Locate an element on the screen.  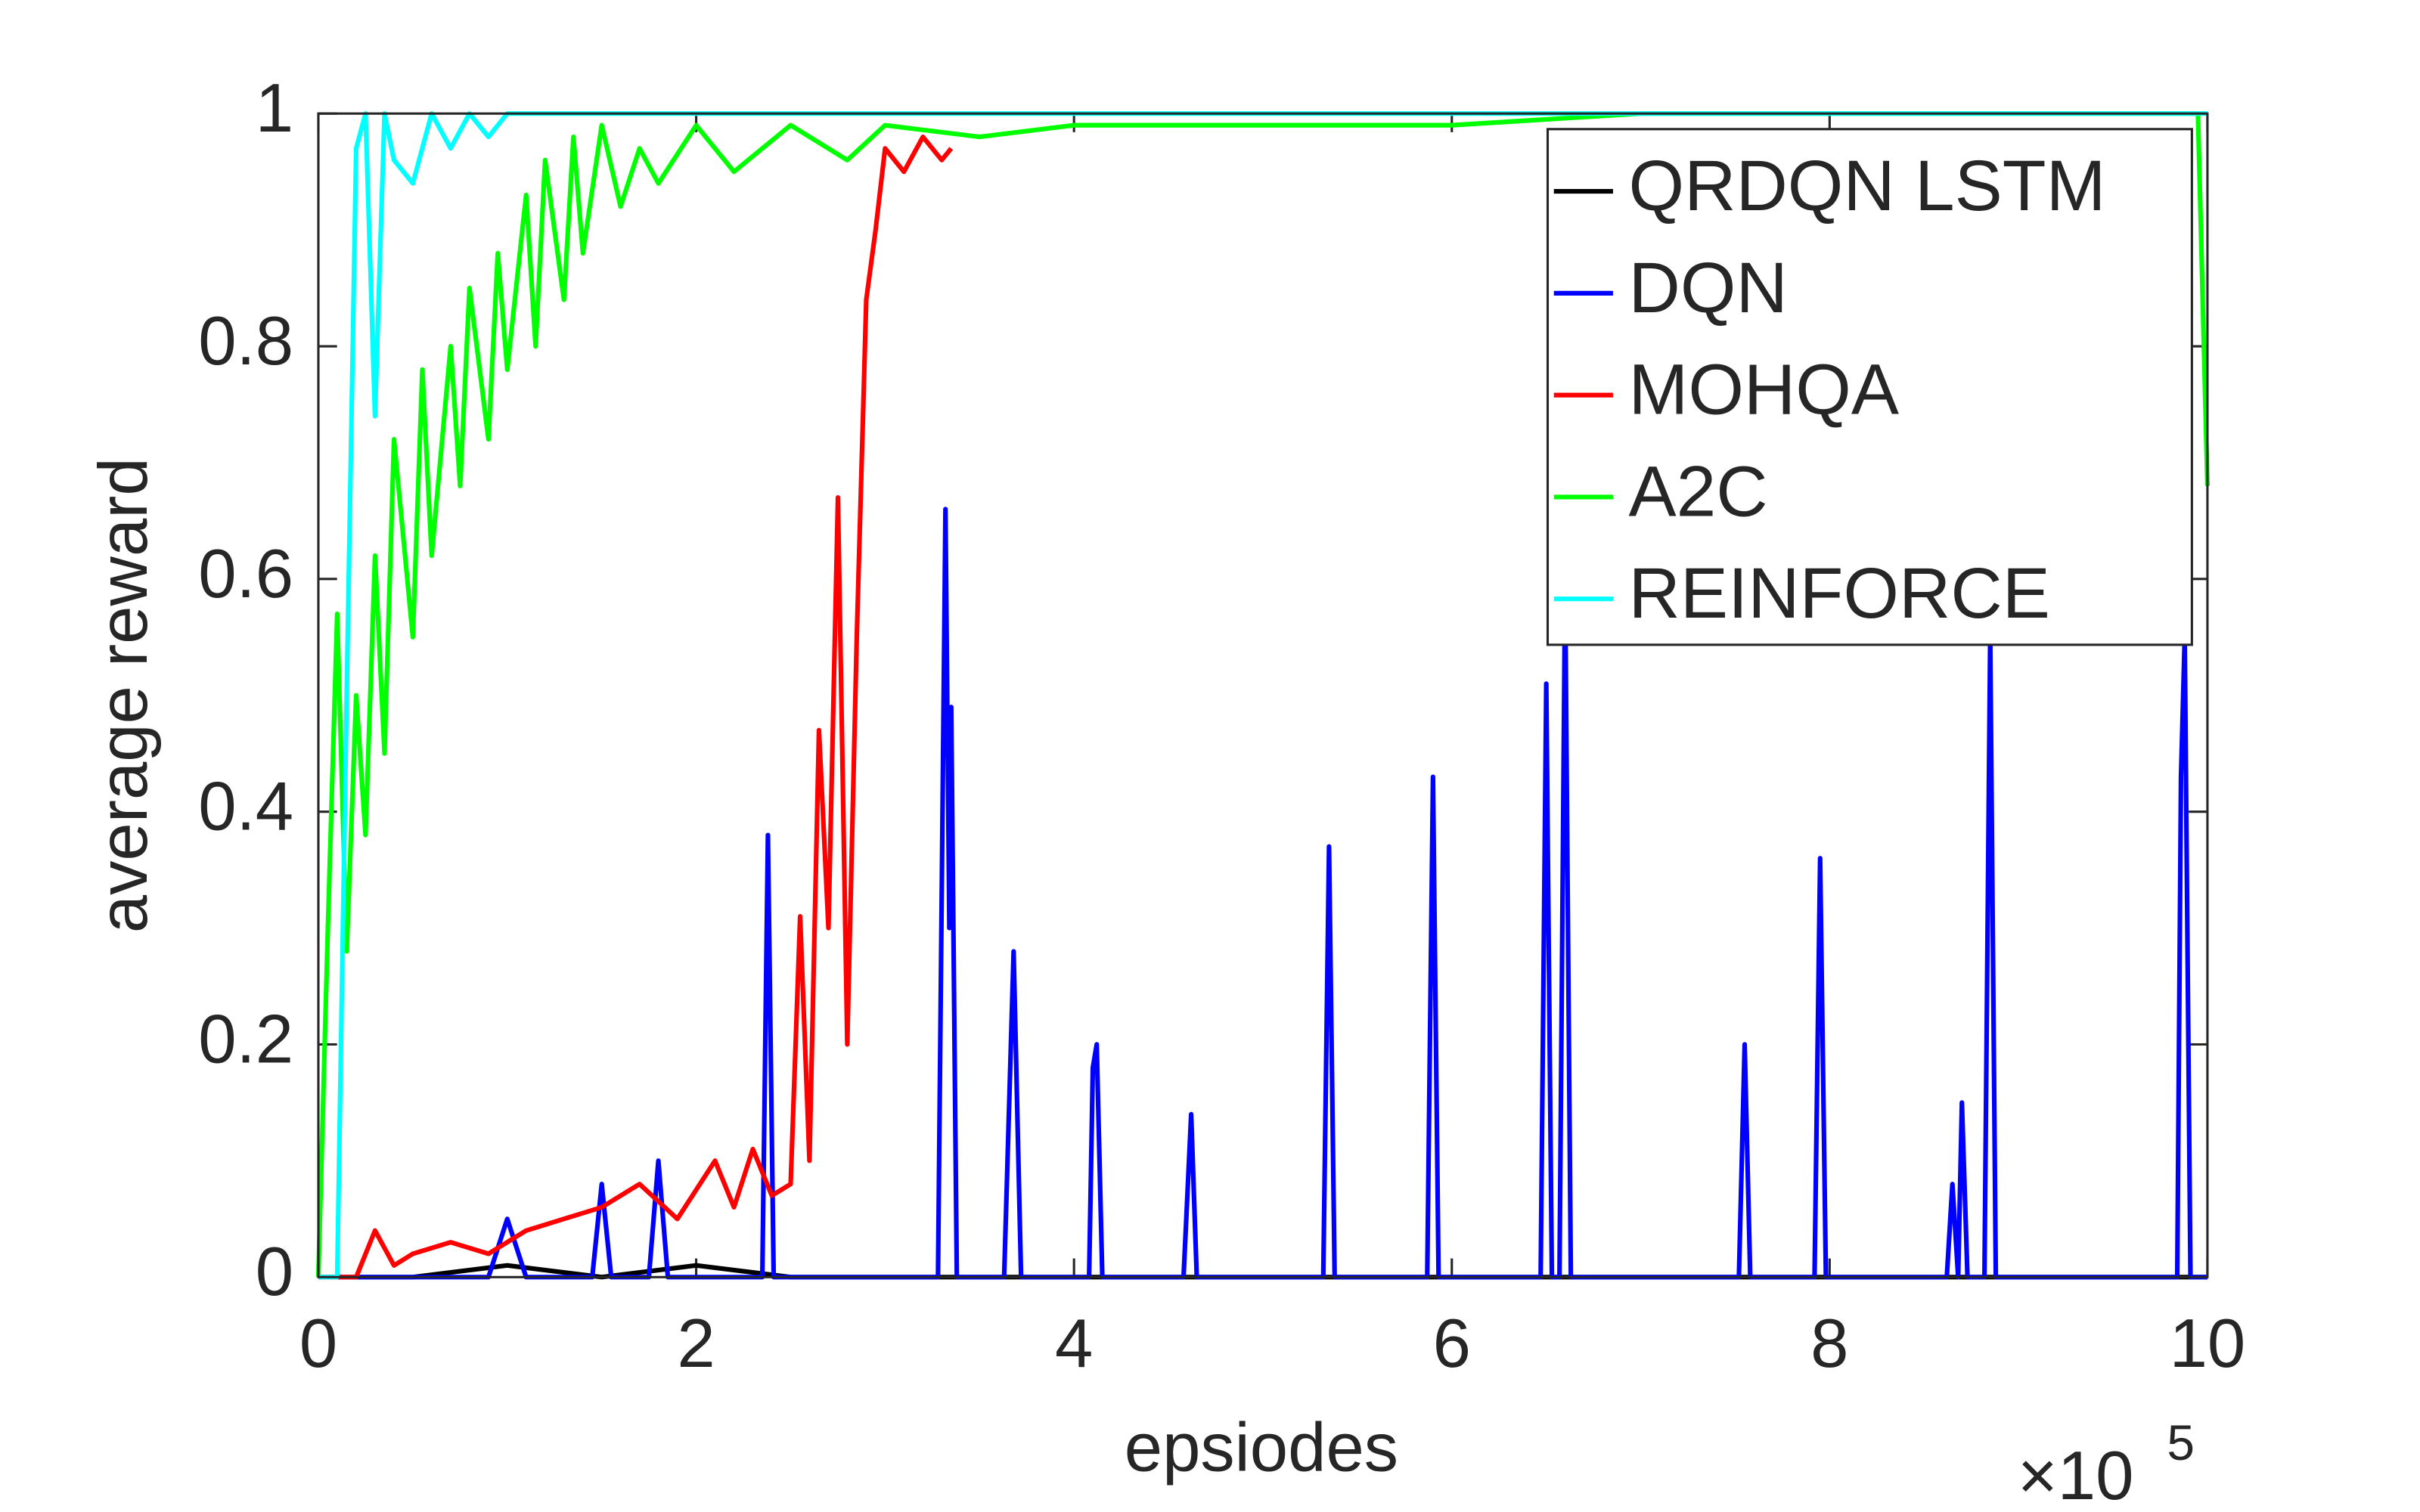
x-tick-label: 4 is located at coordinates (1074, 1344).